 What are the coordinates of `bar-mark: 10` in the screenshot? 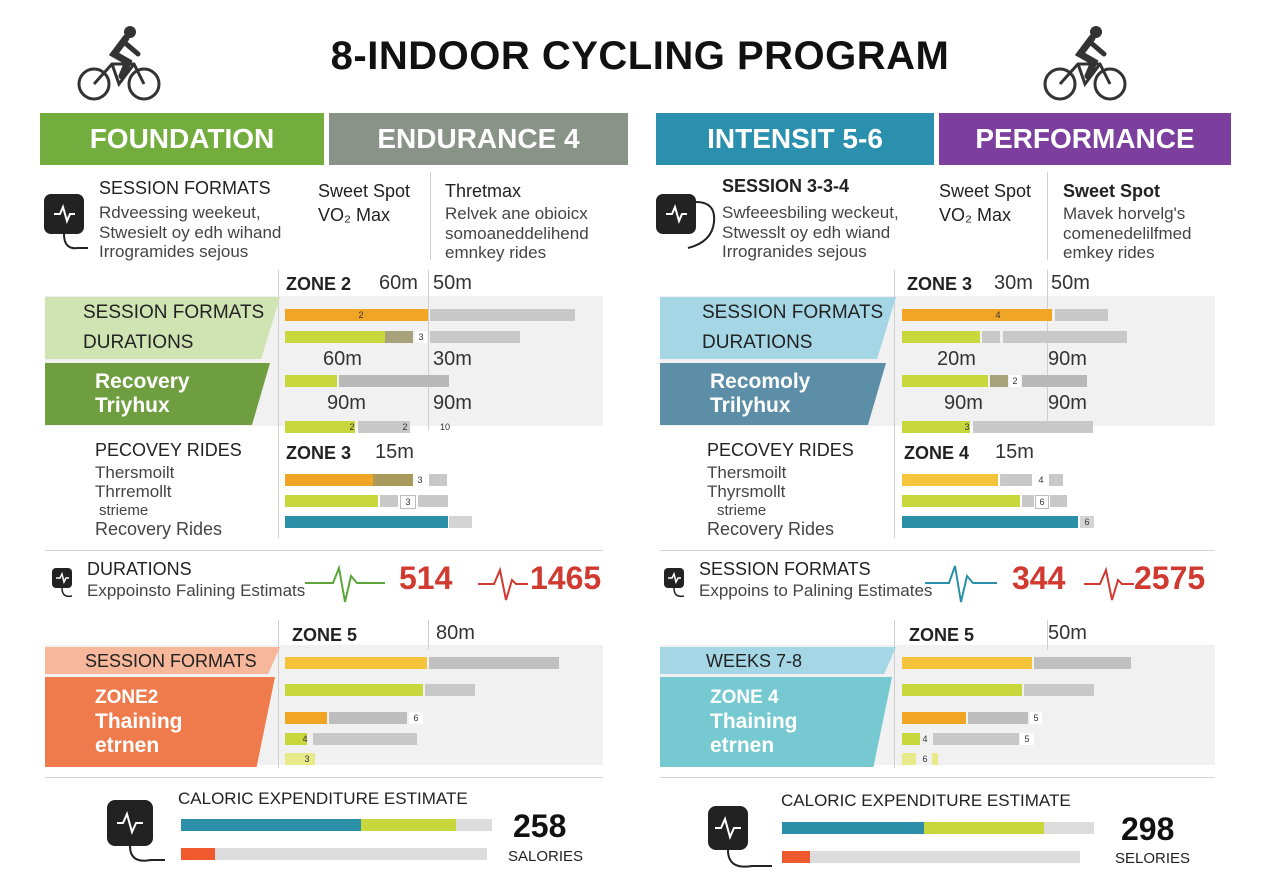 It's located at (444, 427).